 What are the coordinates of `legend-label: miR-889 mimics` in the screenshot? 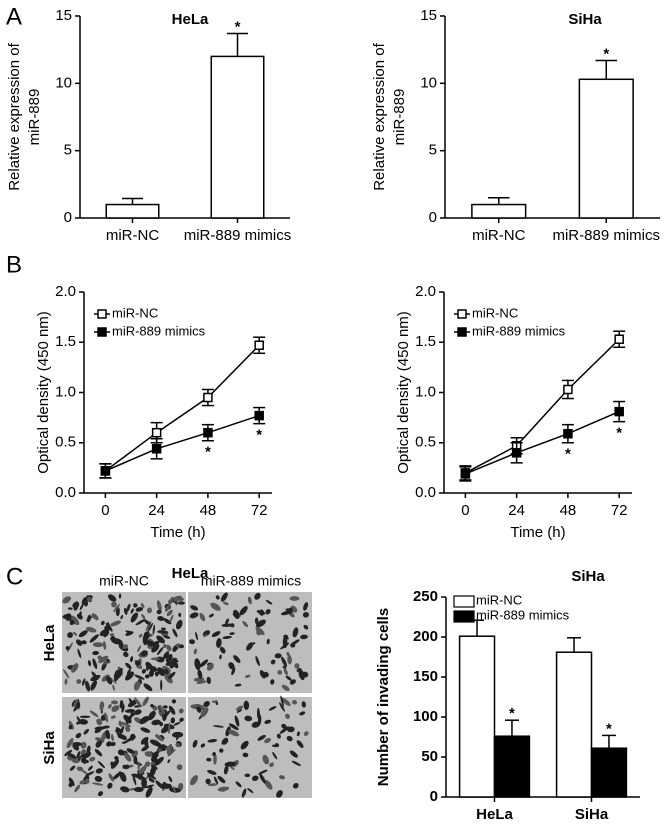 It's located at (519, 330).